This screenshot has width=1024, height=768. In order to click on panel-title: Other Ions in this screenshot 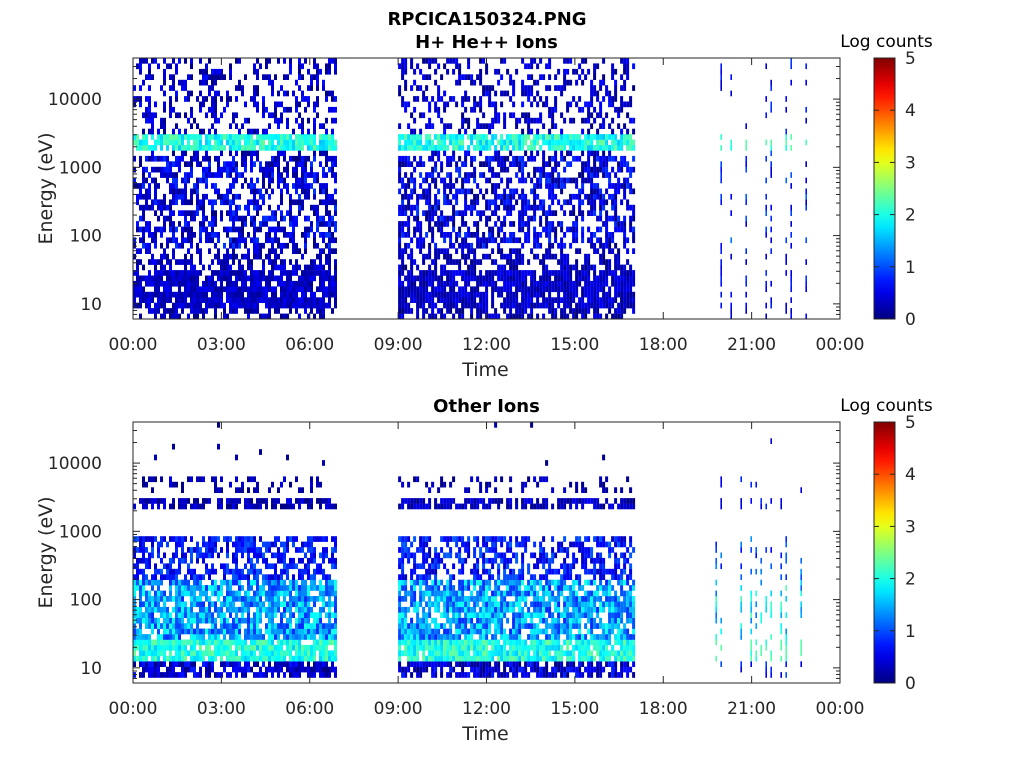, I will do `click(486, 406)`.